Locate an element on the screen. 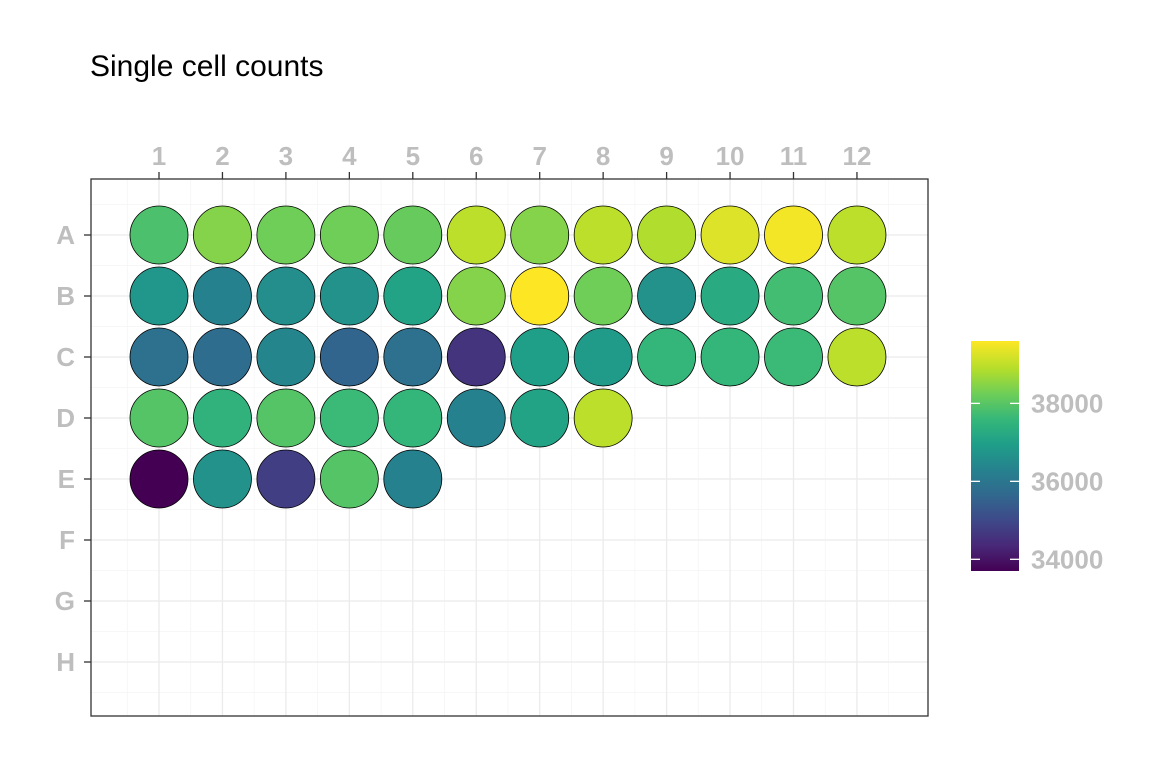 Image resolution: width=1152 pixels, height=768 pixels. y-tick-label: F is located at coordinates (67, 540).